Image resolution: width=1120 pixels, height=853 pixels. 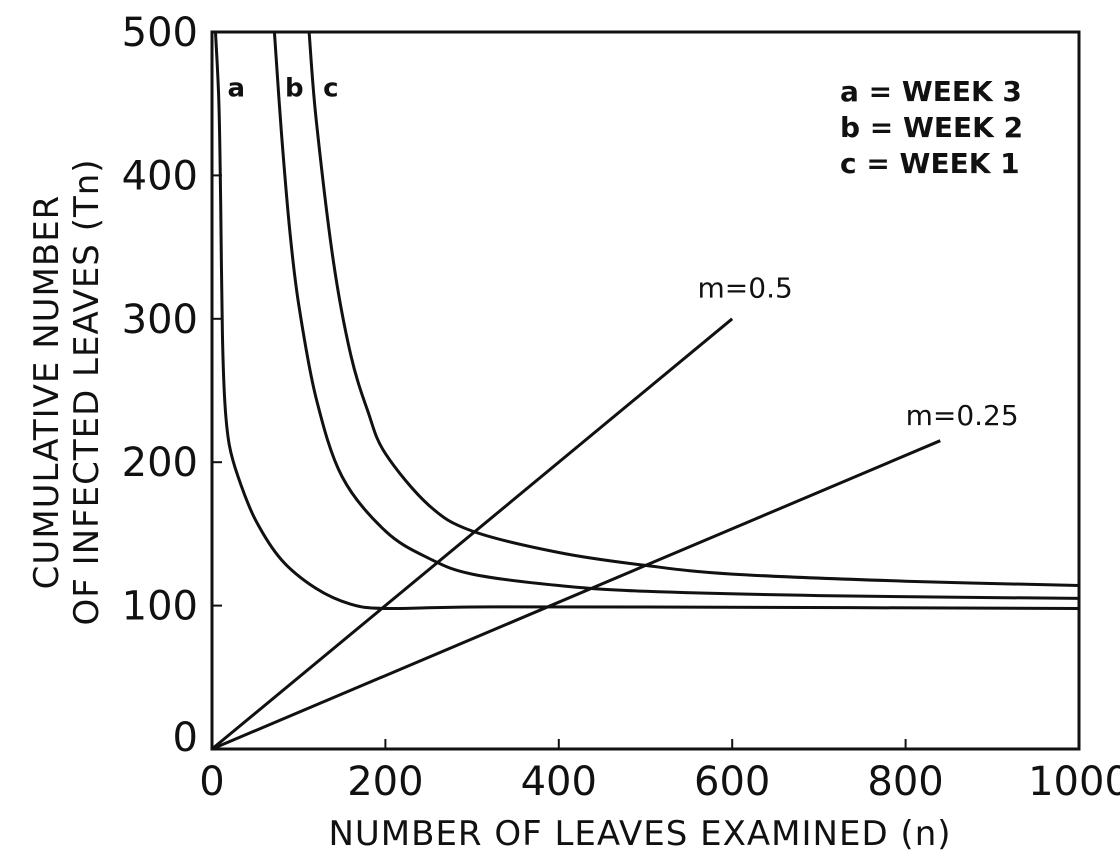 What do you see at coordinates (160, 176) in the screenshot?
I see `y-tick-label: 400` at bounding box center [160, 176].